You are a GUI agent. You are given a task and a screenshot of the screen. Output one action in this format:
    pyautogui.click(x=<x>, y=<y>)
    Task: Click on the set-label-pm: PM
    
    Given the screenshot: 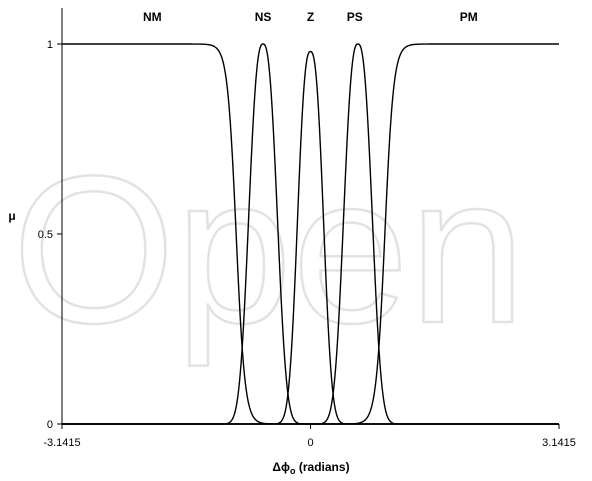 What is the action you would take?
    pyautogui.click(x=469, y=17)
    